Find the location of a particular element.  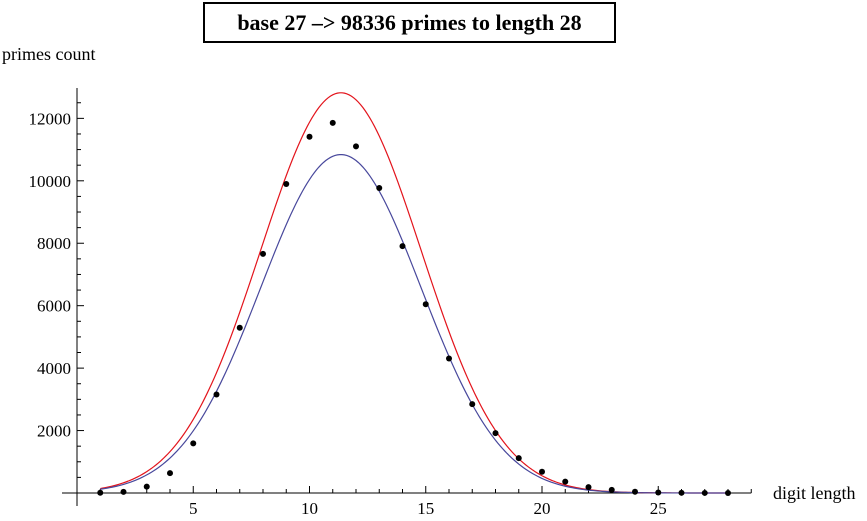

y-tick-label: 10000 is located at coordinates (50, 181).